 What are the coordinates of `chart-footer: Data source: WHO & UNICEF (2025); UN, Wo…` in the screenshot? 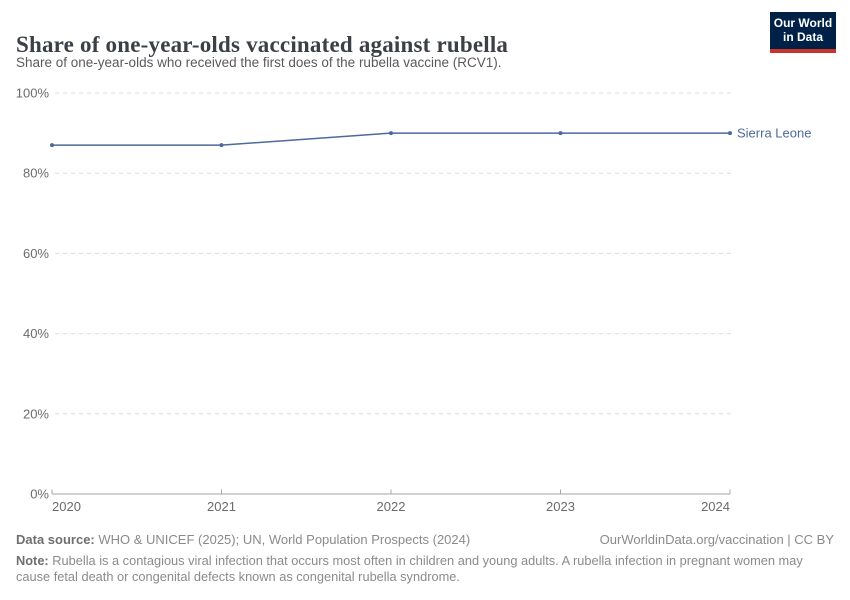 It's located at (425, 539).